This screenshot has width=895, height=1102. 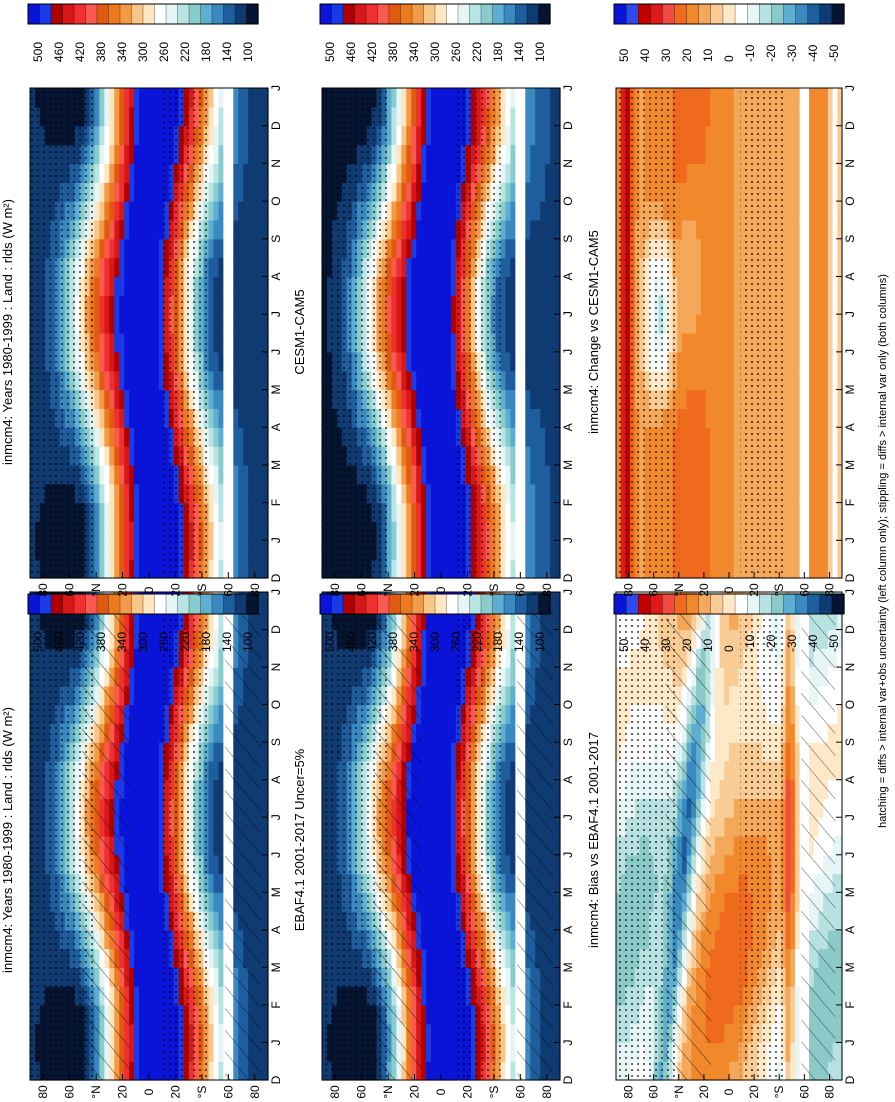 What do you see at coordinates (160, 604) in the screenshot?
I see `colorbar-swatch` at bounding box center [160, 604].